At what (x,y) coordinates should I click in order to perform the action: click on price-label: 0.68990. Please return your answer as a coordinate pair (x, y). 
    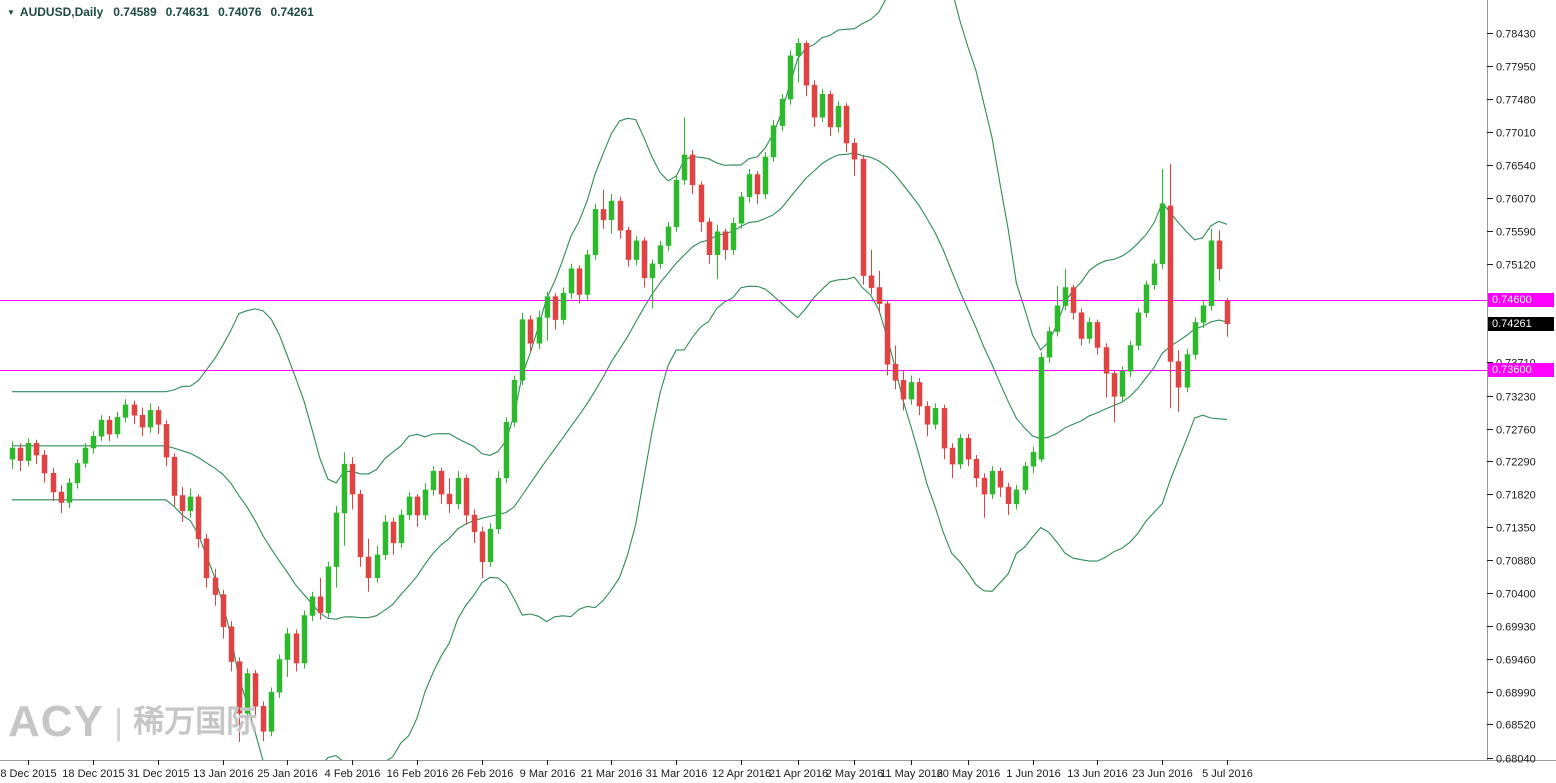
    Looking at the image, I should click on (1516, 694).